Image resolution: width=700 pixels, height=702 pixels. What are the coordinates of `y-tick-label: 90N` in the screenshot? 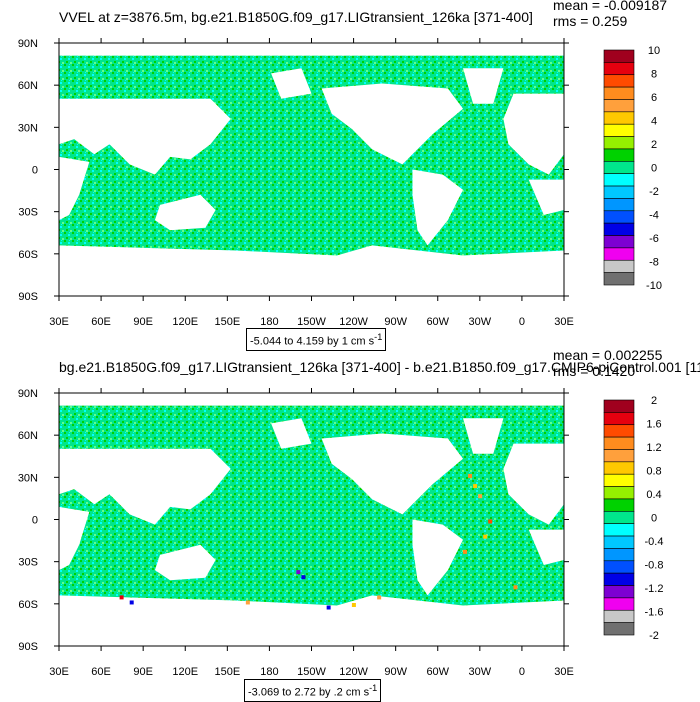 It's located at (28, 394).